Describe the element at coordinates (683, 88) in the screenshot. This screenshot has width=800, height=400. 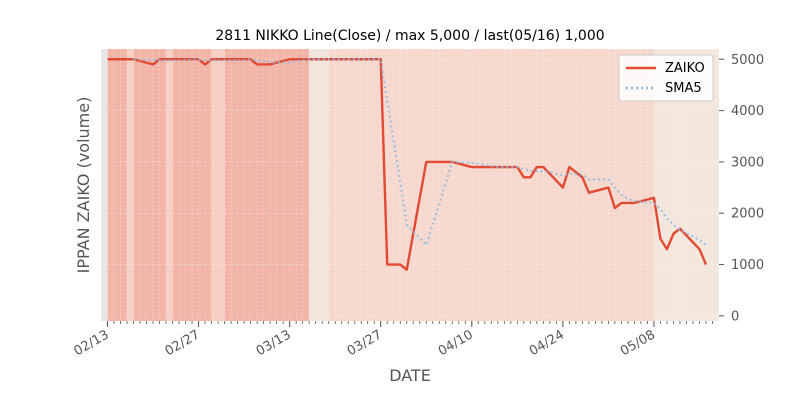
I see `legend-sma5-label: SMA5` at that location.